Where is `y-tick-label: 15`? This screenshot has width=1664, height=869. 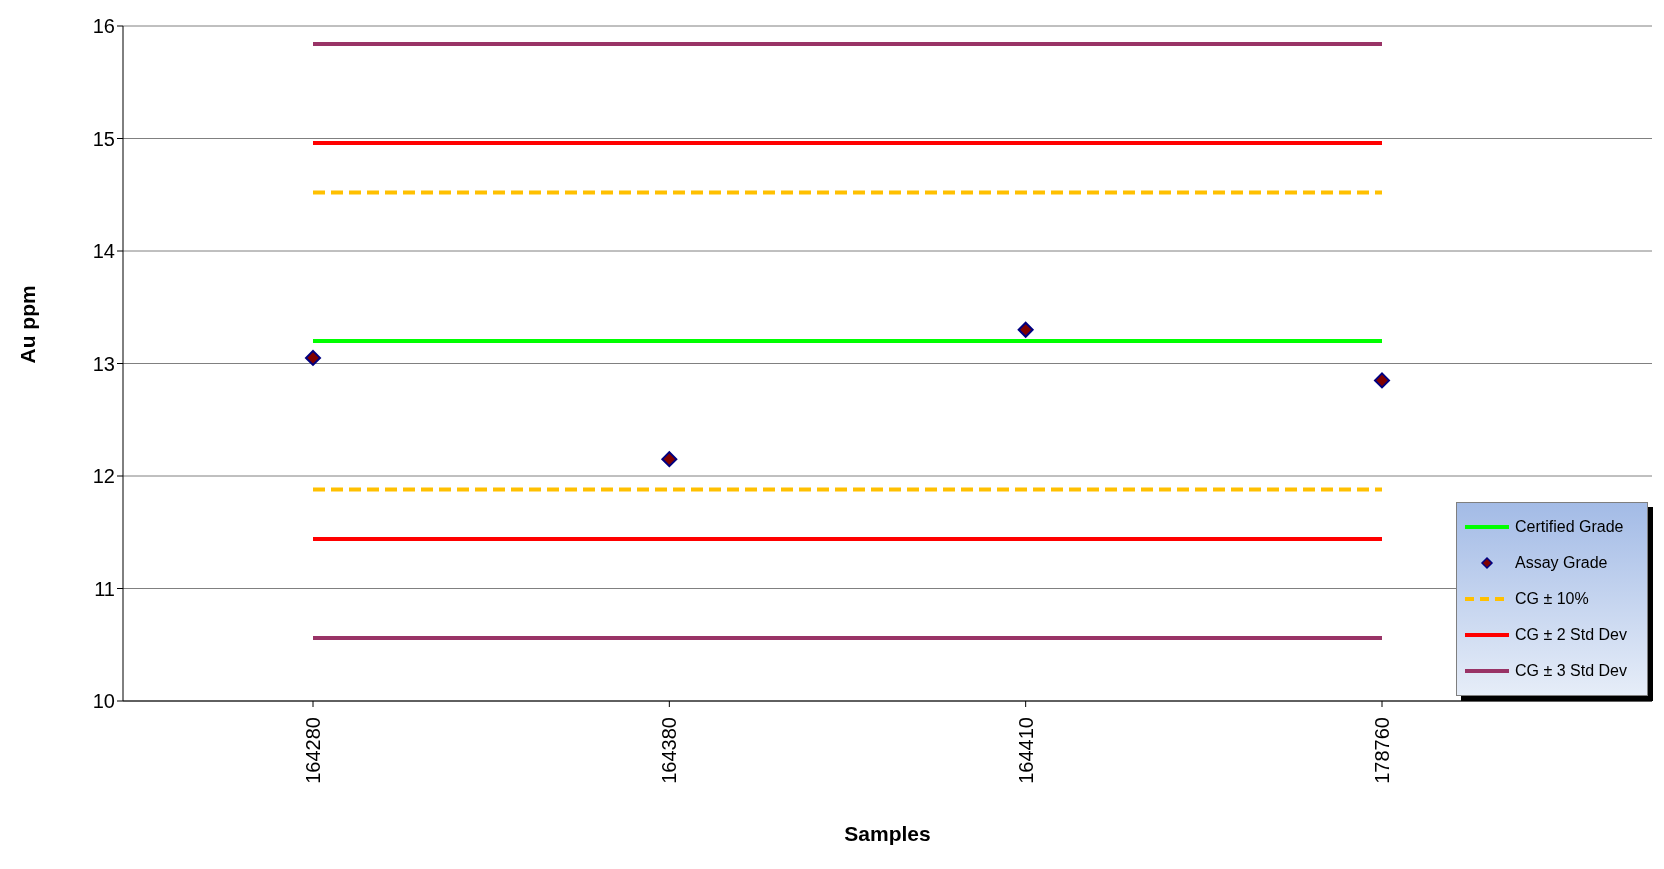 y-tick-label: 15 is located at coordinates (103, 138).